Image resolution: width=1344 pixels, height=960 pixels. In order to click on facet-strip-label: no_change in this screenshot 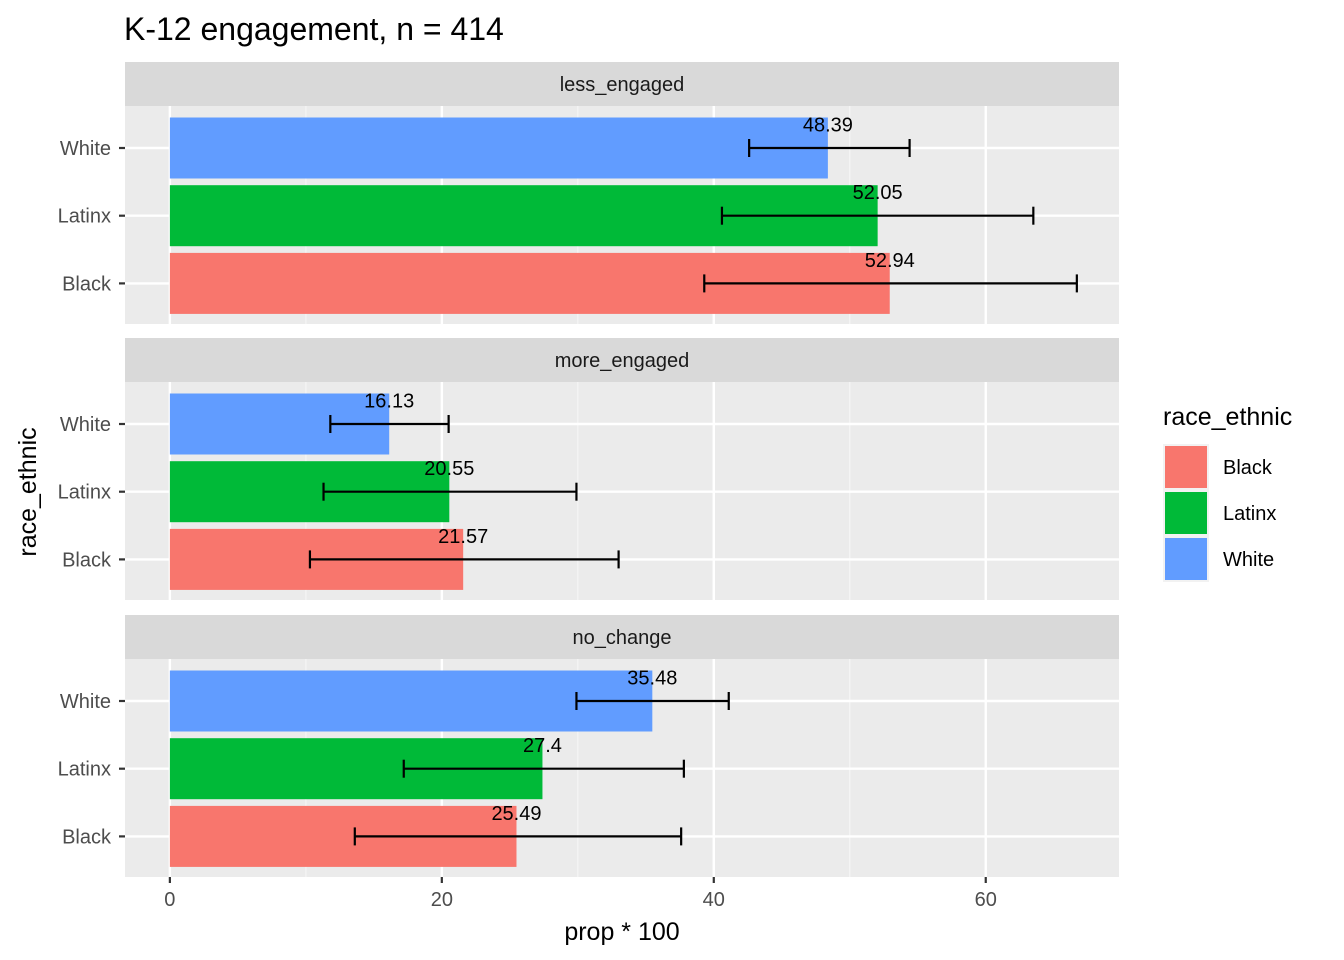, I will do `click(622, 638)`.